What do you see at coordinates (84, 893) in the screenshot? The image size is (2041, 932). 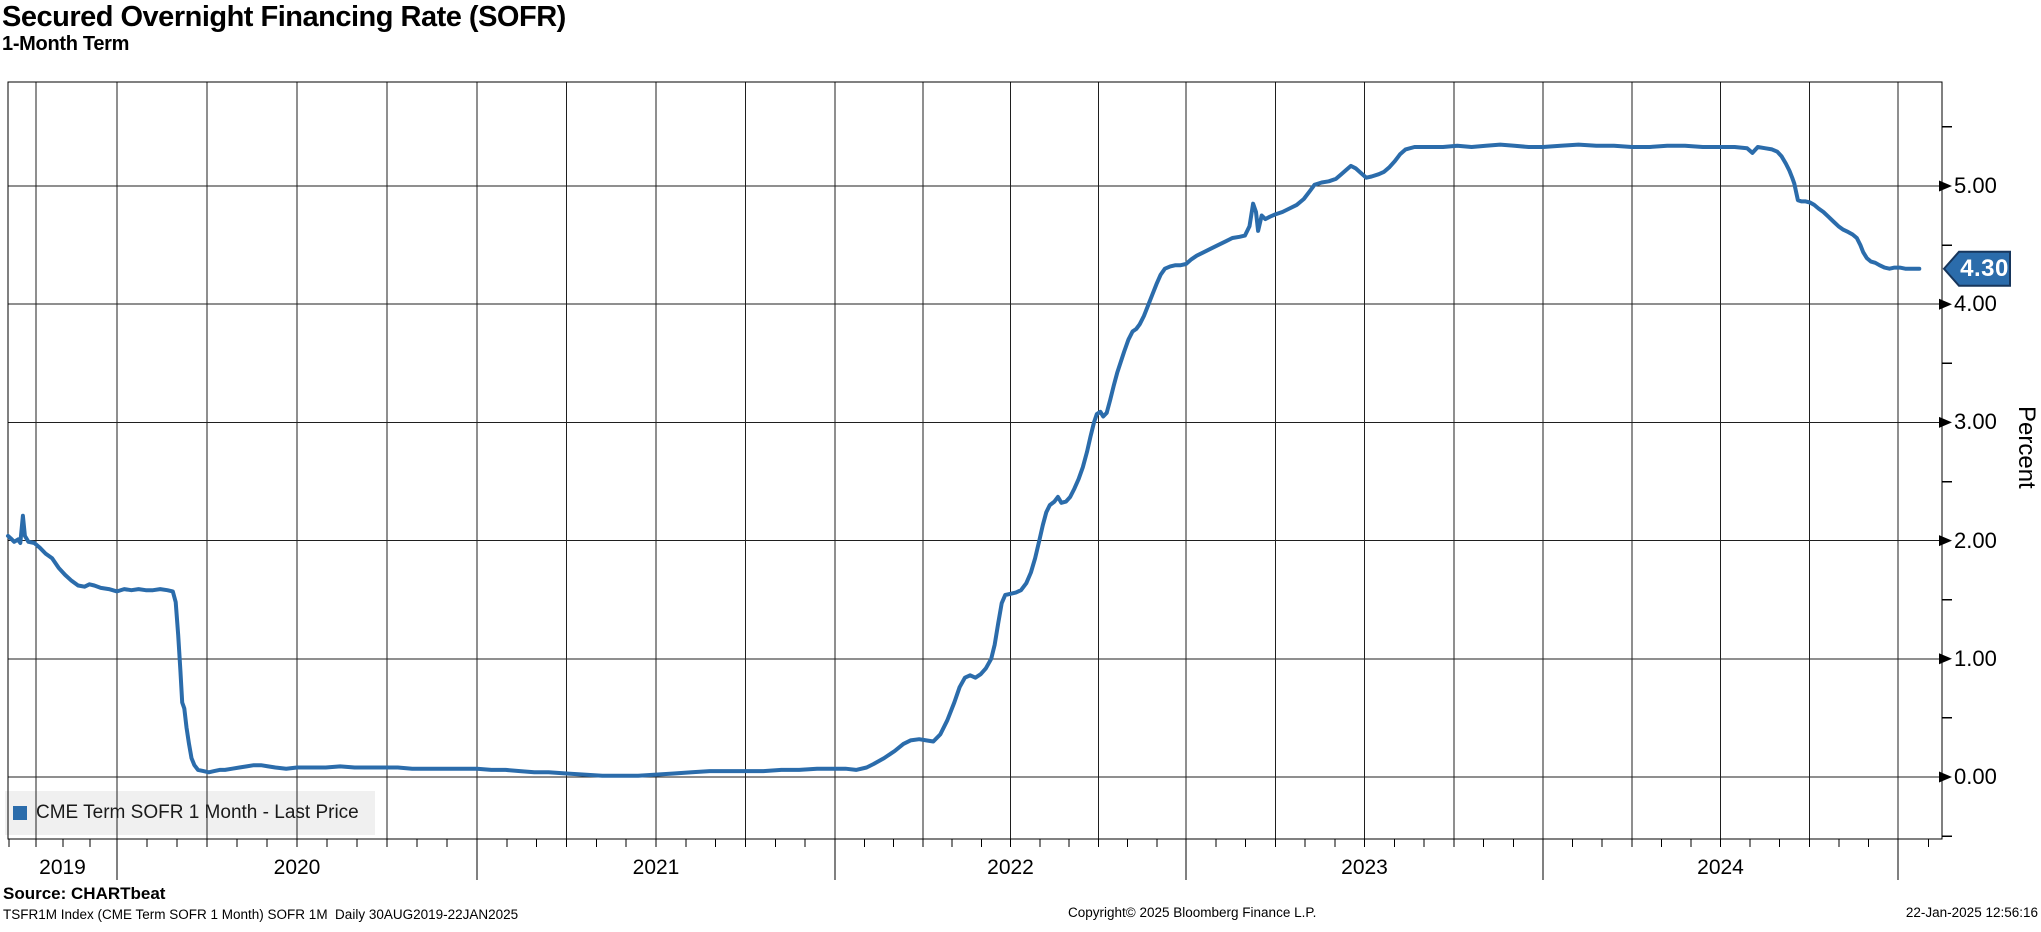 I see `source-line: Source: CHARTbeat` at bounding box center [84, 893].